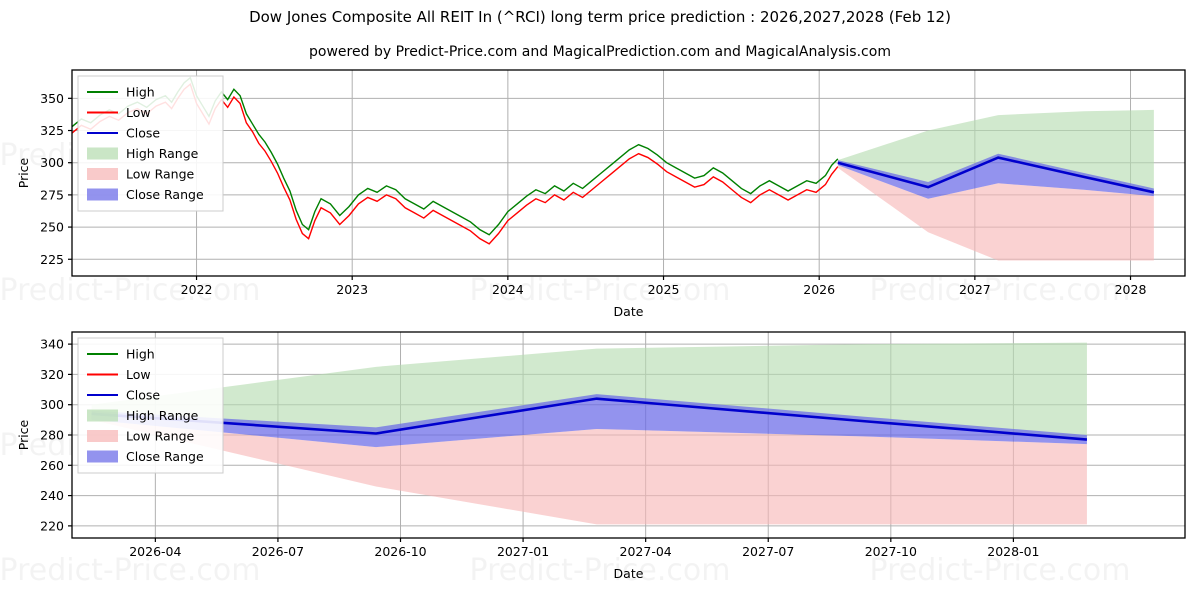  I want to click on x-tick-label: 2026-07, so click(278, 551).